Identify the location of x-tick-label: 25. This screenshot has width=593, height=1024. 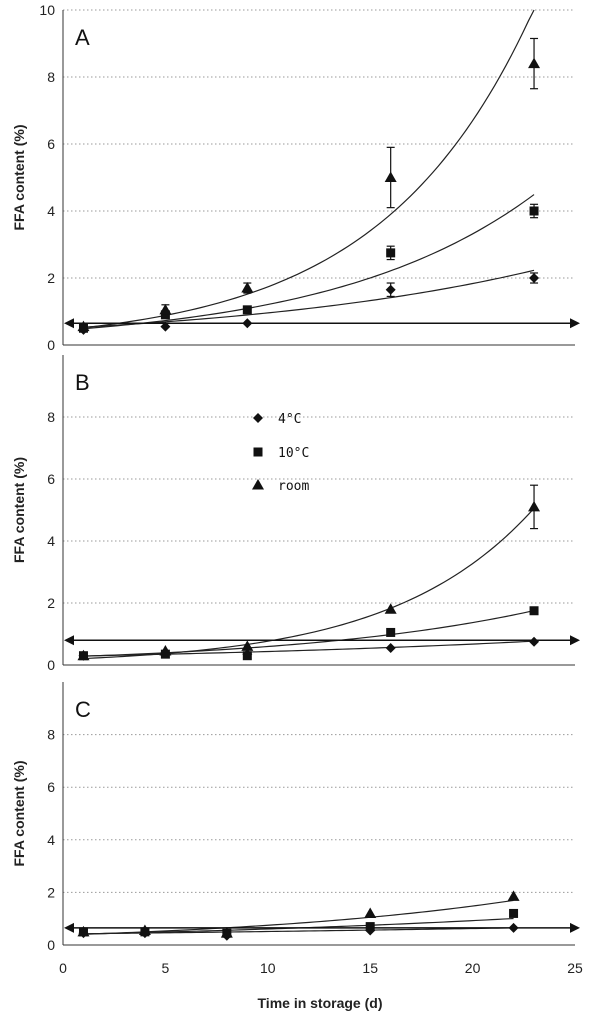
(575, 968).